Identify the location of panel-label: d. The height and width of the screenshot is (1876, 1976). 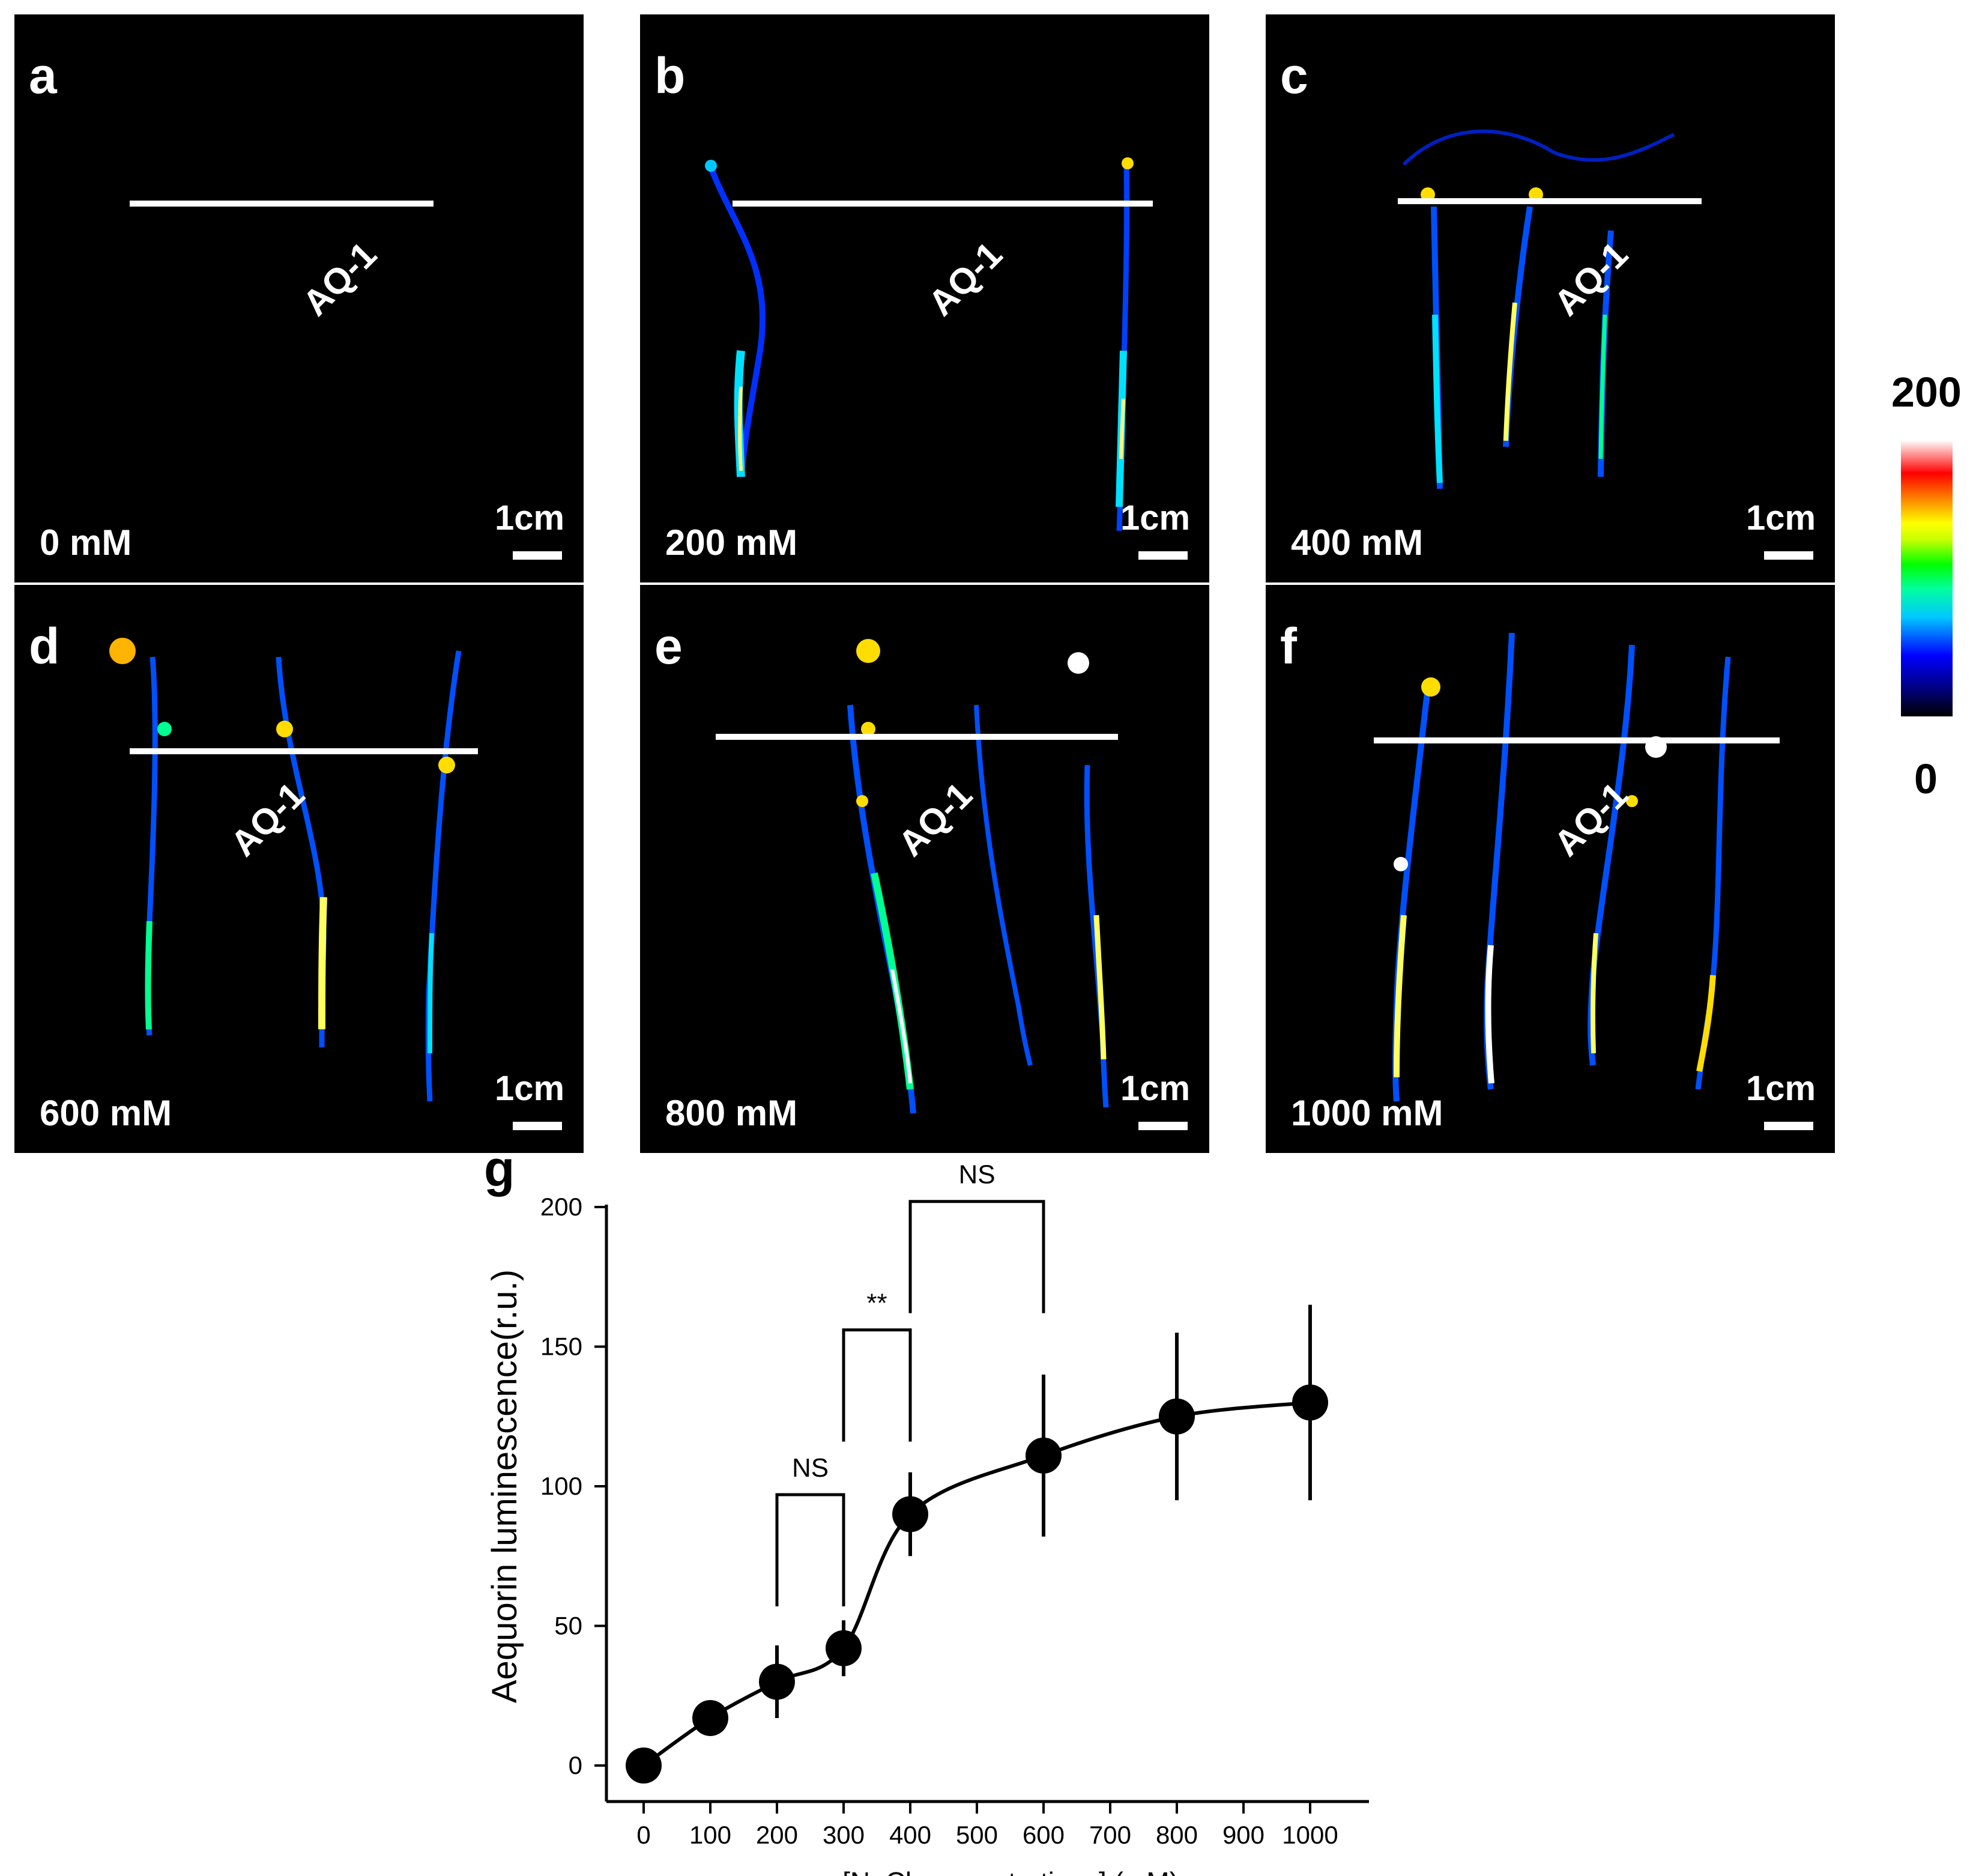
(44, 646).